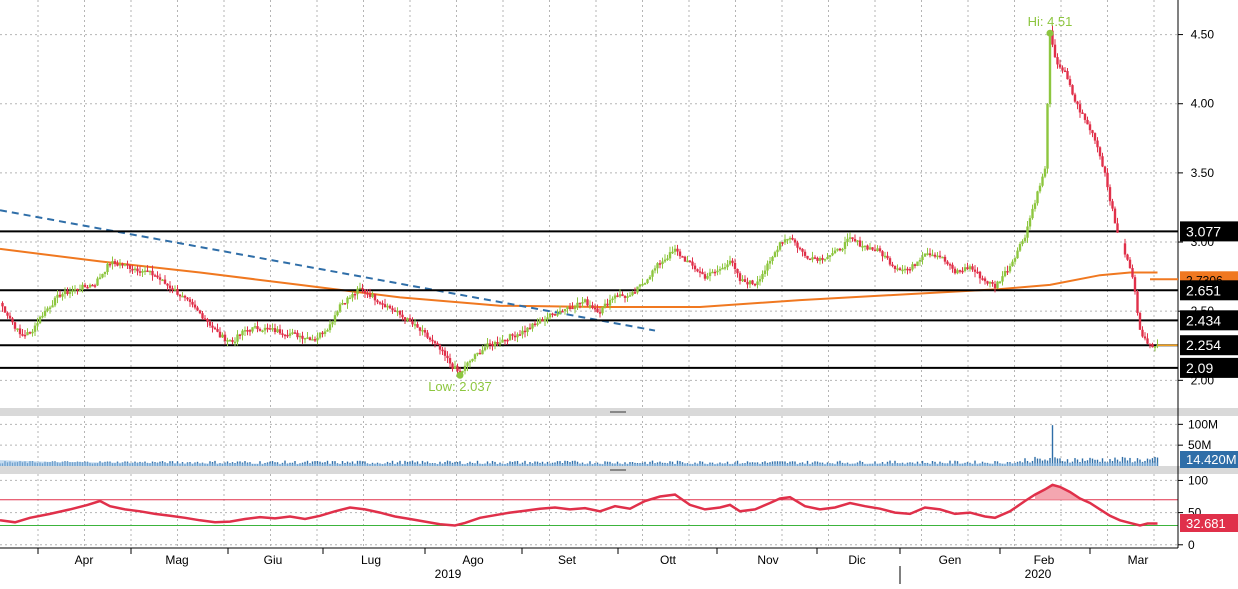 The height and width of the screenshot is (589, 1238). What do you see at coordinates (579, 277) in the screenshot?
I see `moving-average-line` at bounding box center [579, 277].